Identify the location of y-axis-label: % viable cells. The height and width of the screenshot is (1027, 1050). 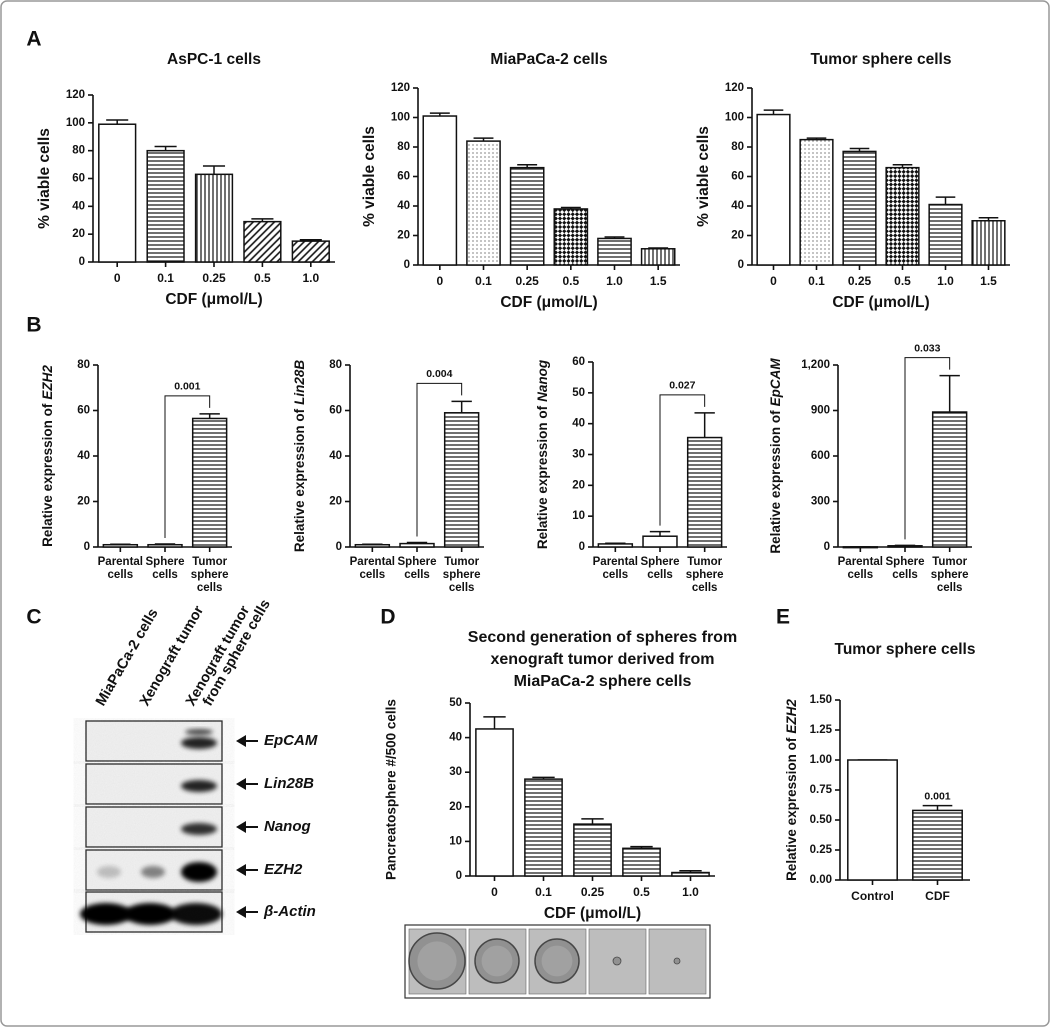
(44, 178).